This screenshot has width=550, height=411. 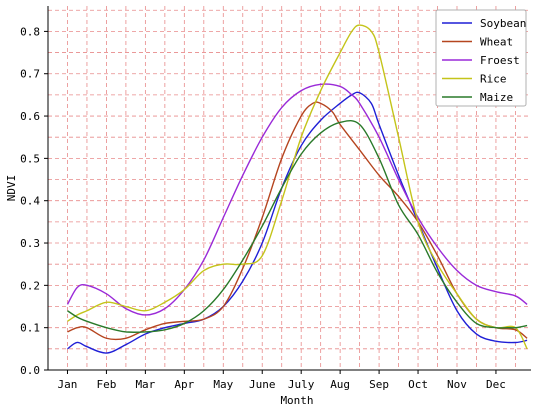 I want to click on y-tick-label: 0.1, so click(x=30, y=328).